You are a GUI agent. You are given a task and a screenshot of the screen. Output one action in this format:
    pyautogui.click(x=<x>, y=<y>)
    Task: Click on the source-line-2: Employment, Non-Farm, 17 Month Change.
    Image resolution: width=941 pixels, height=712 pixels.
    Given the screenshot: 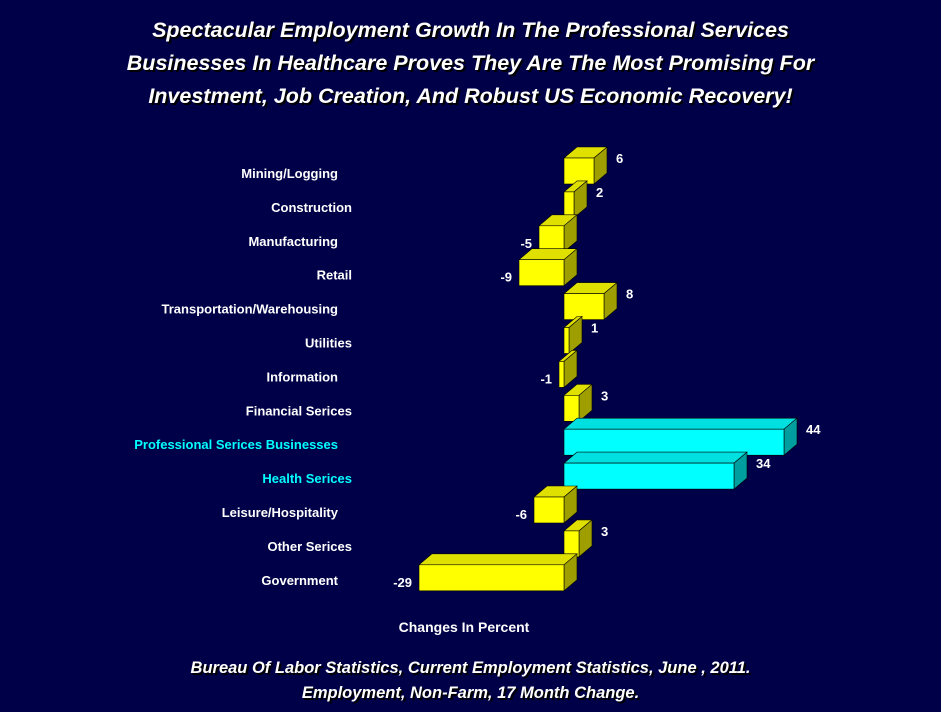 What is the action you would take?
    pyautogui.click(x=470, y=693)
    